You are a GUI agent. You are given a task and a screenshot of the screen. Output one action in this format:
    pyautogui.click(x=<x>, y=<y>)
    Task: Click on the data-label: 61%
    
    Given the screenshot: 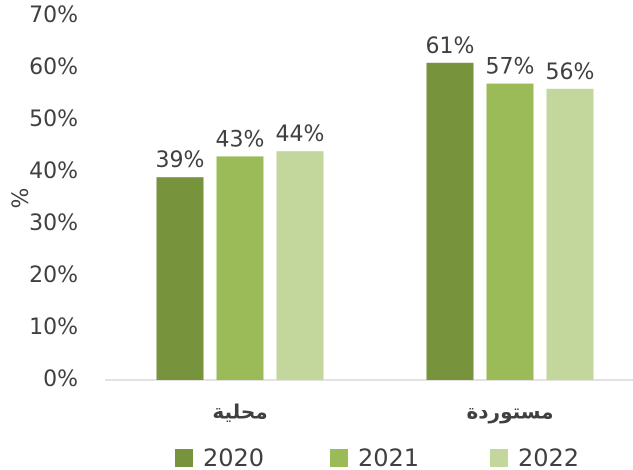 What is the action you would take?
    pyautogui.click(x=450, y=46)
    